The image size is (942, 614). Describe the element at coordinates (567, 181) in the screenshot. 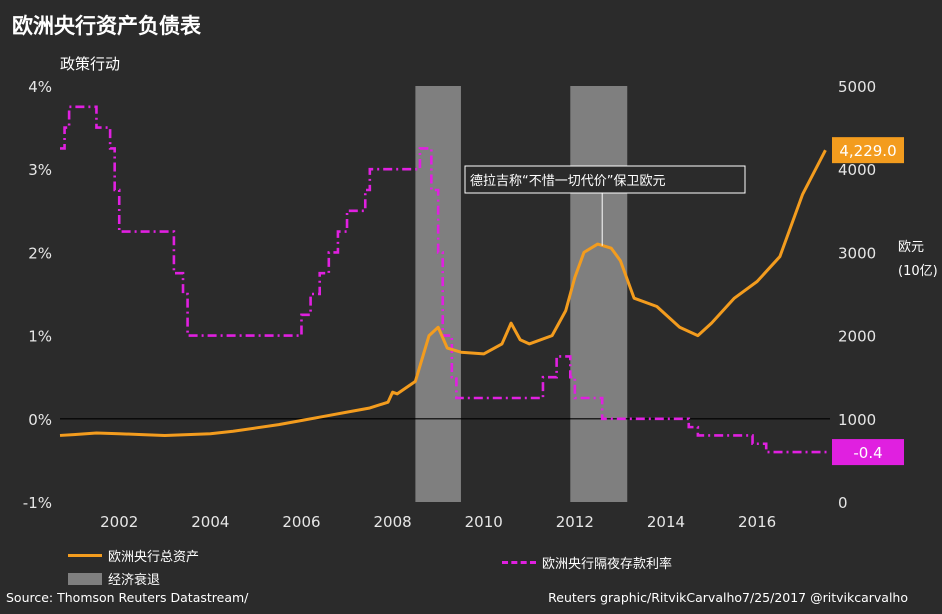

I see `annotation-text: 德拉吉称“不惜一切代价”保卫欧元` at that location.